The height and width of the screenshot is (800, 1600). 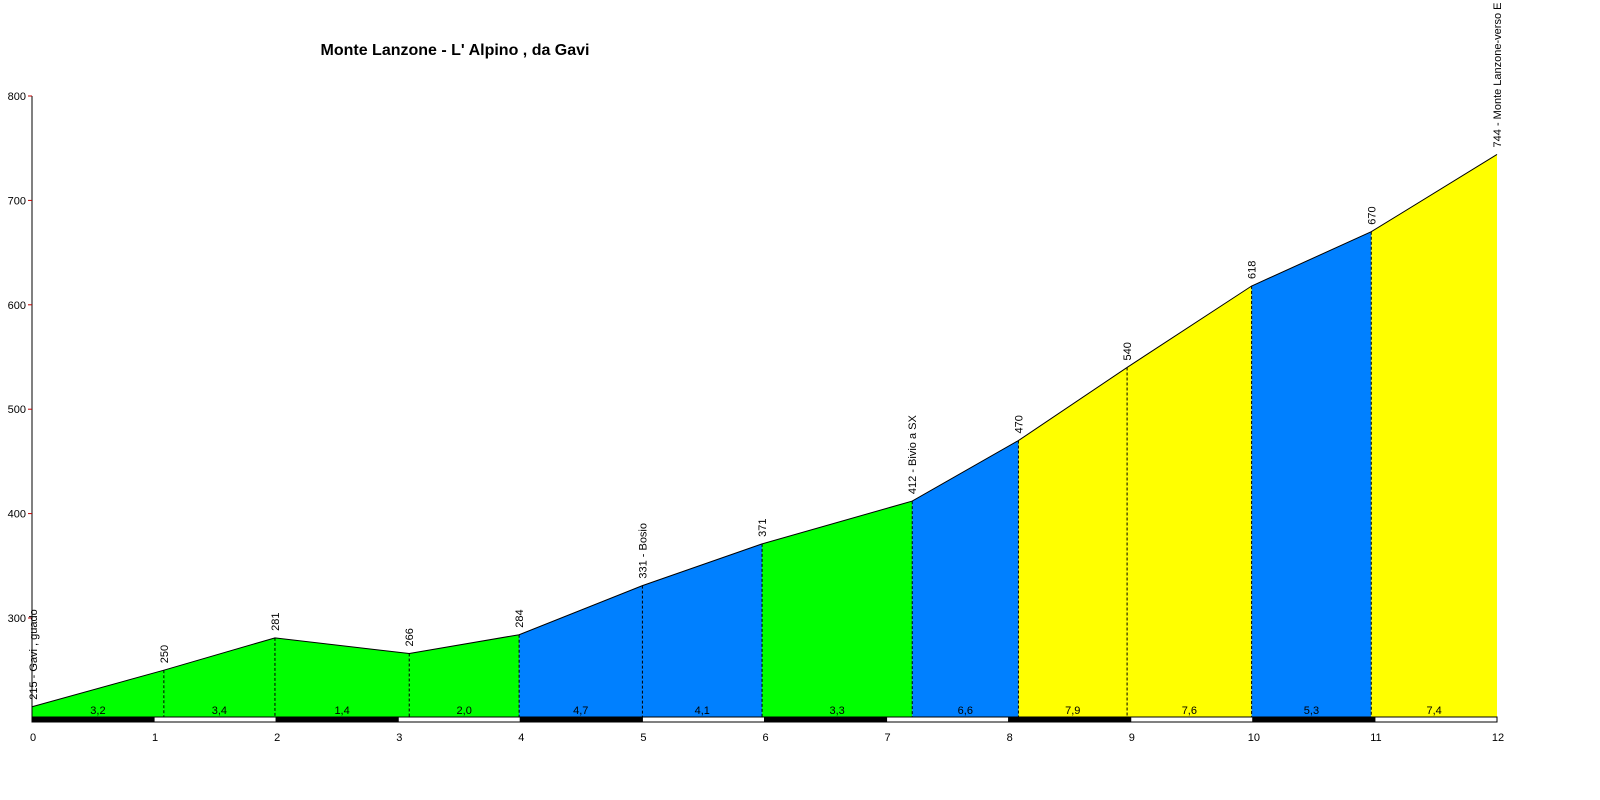 What do you see at coordinates (1253, 270) in the screenshot?
I see `point-label: 618` at bounding box center [1253, 270].